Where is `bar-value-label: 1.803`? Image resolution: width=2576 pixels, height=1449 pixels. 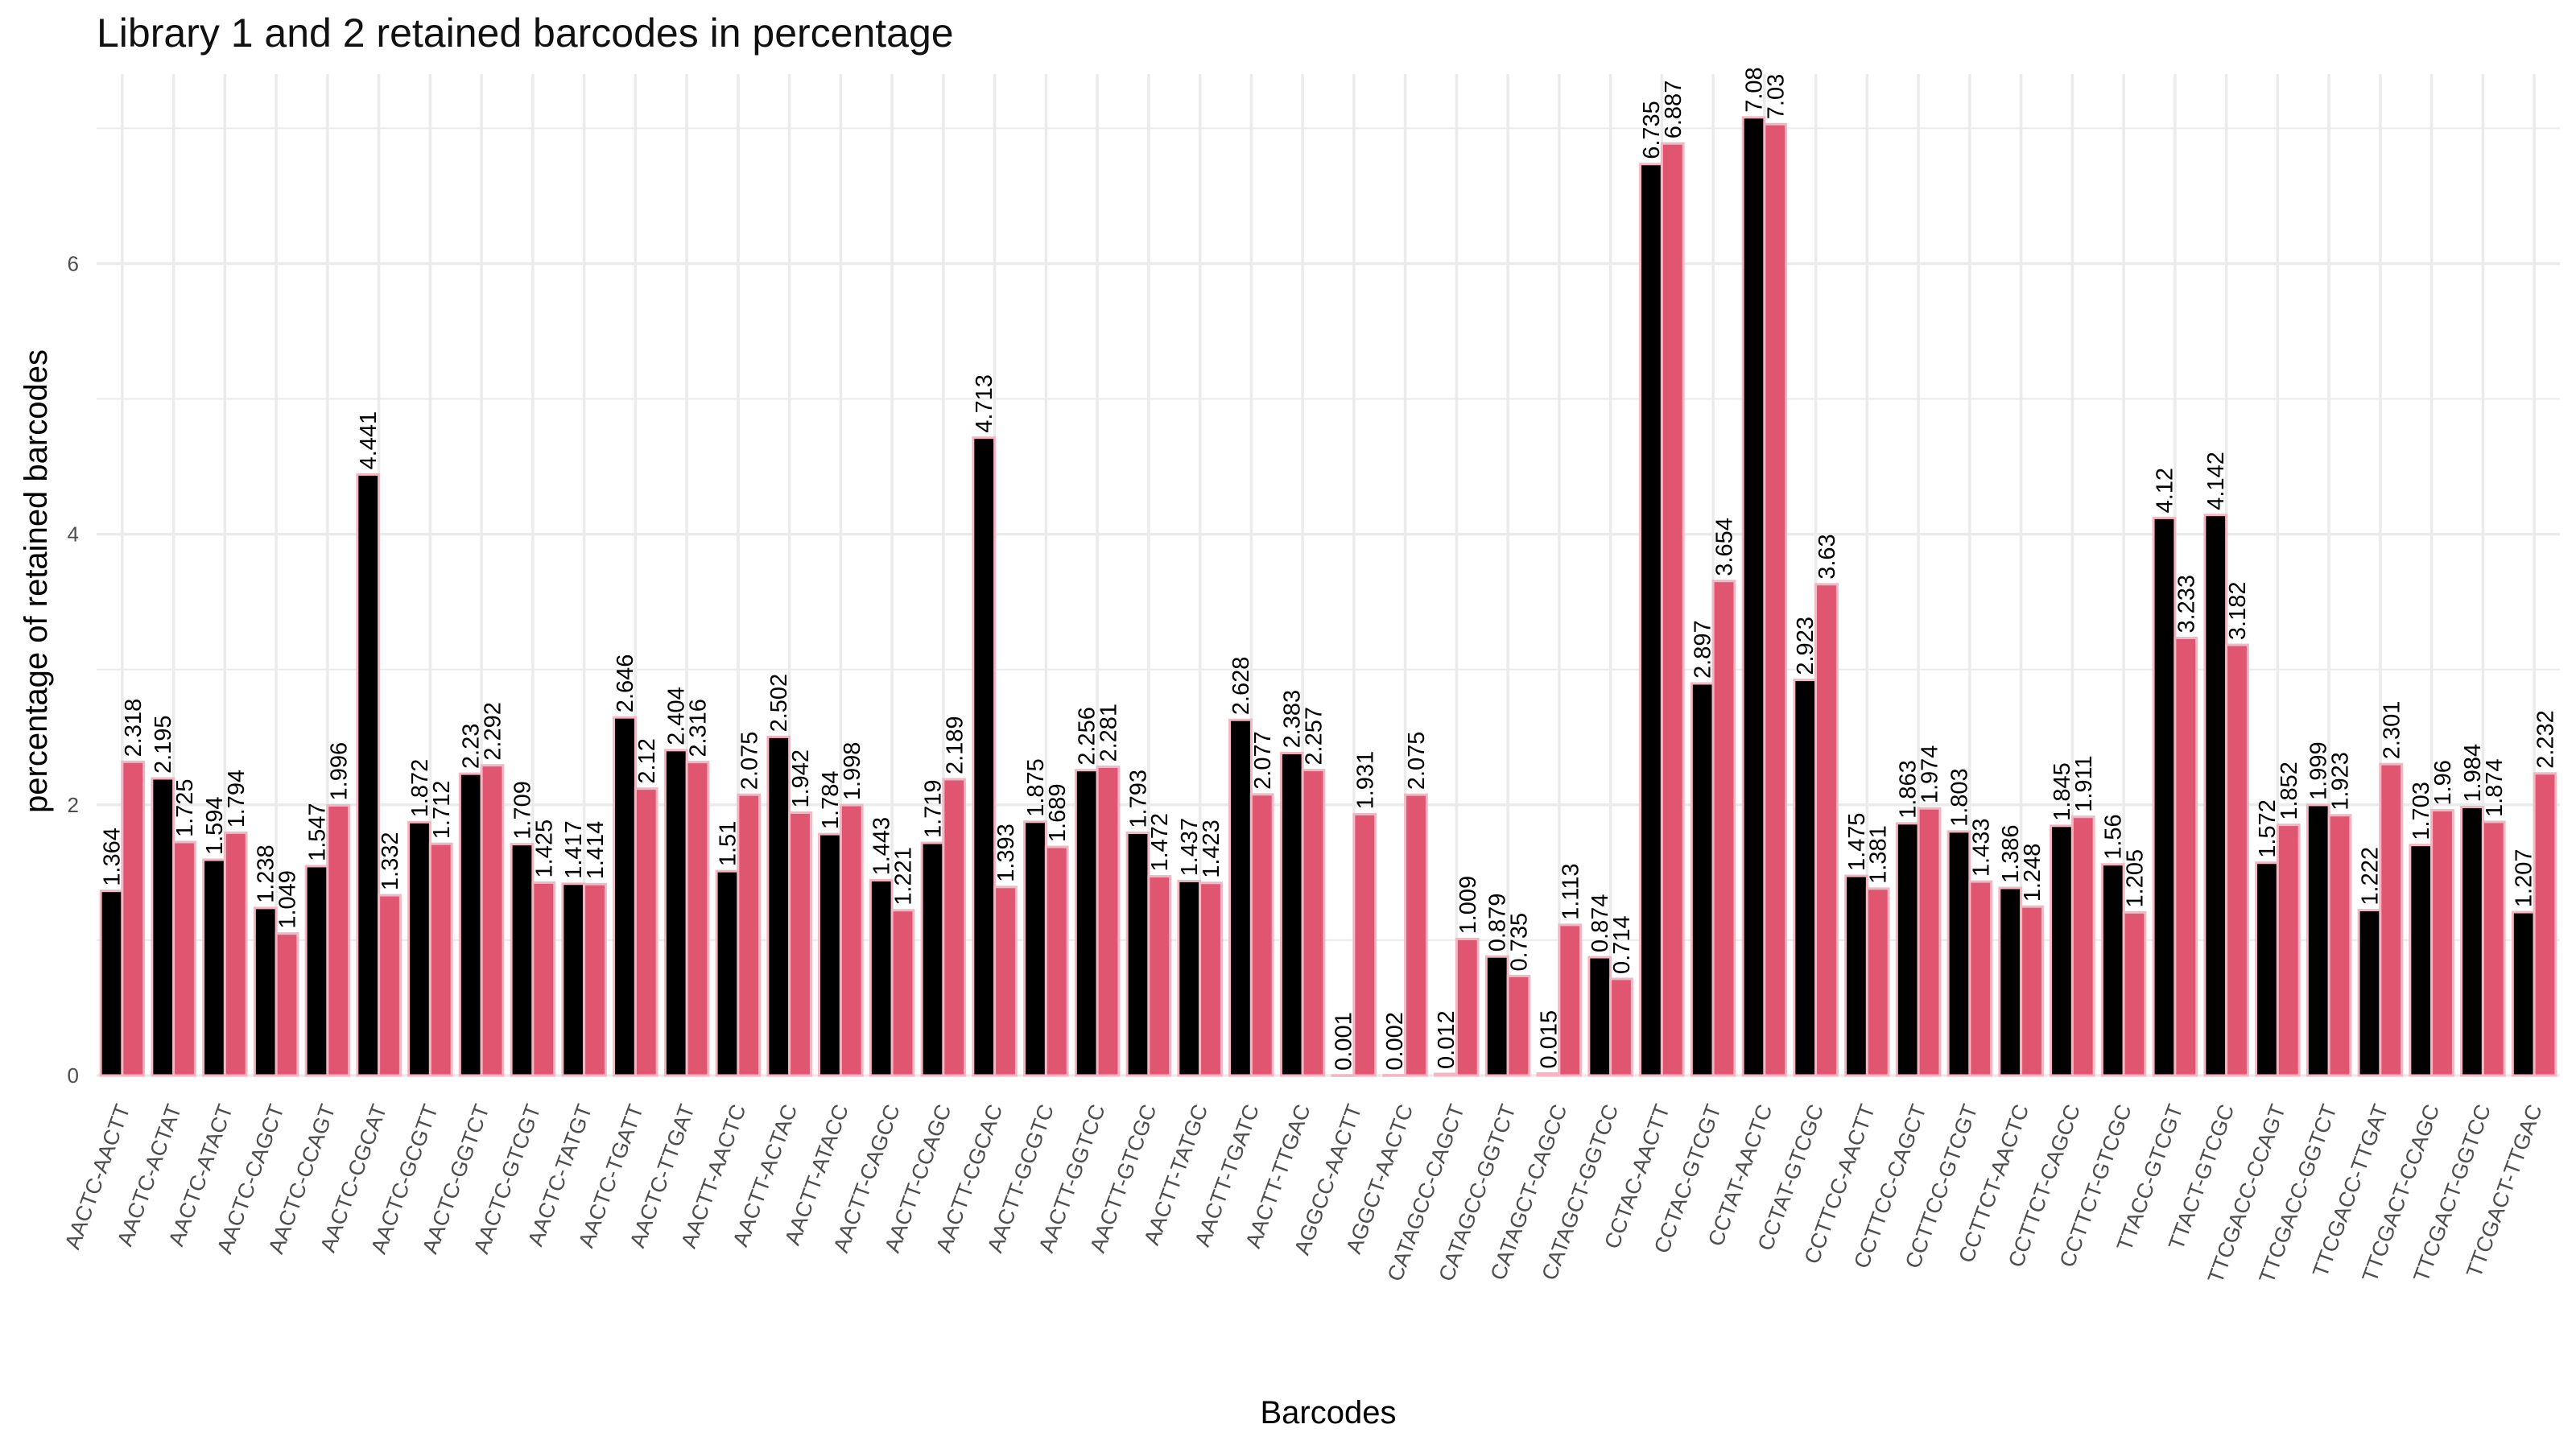
bar-value-label: 1.803 is located at coordinates (1959, 797).